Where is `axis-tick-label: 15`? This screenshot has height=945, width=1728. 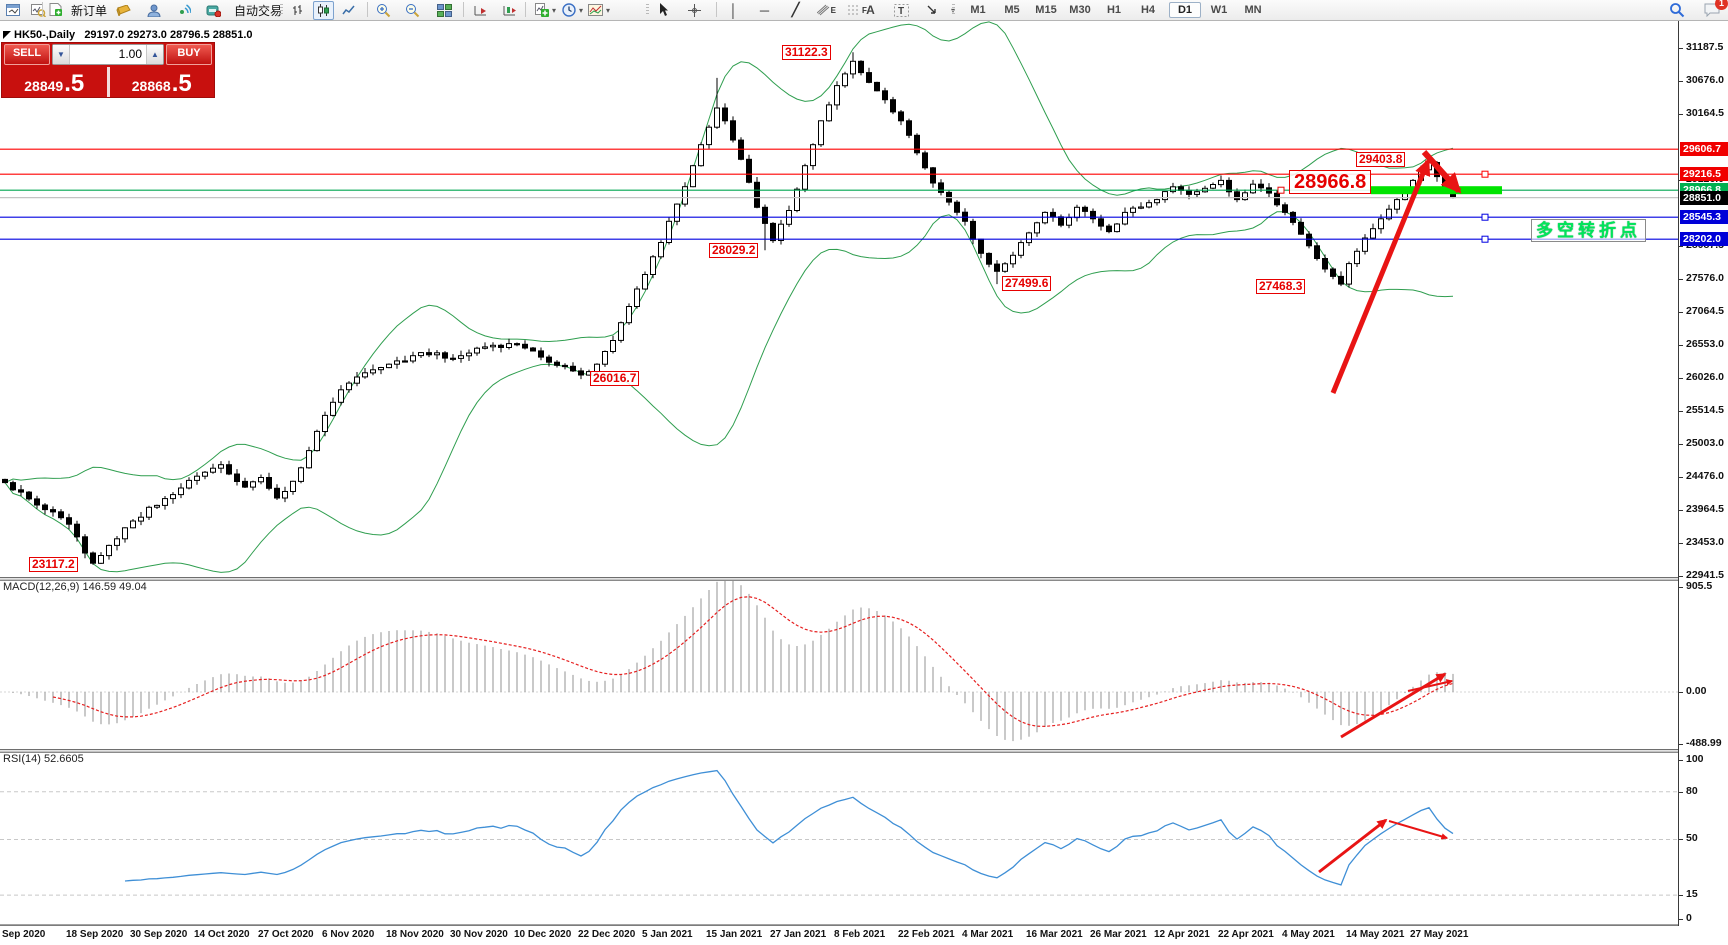 axis-tick-label: 15 is located at coordinates (1692, 894).